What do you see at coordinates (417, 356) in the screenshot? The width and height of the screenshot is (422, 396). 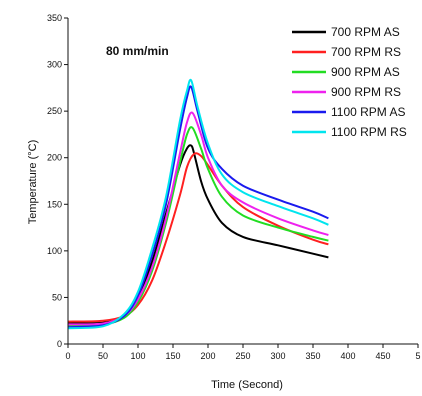 I see `x-tick-label: 5` at bounding box center [417, 356].